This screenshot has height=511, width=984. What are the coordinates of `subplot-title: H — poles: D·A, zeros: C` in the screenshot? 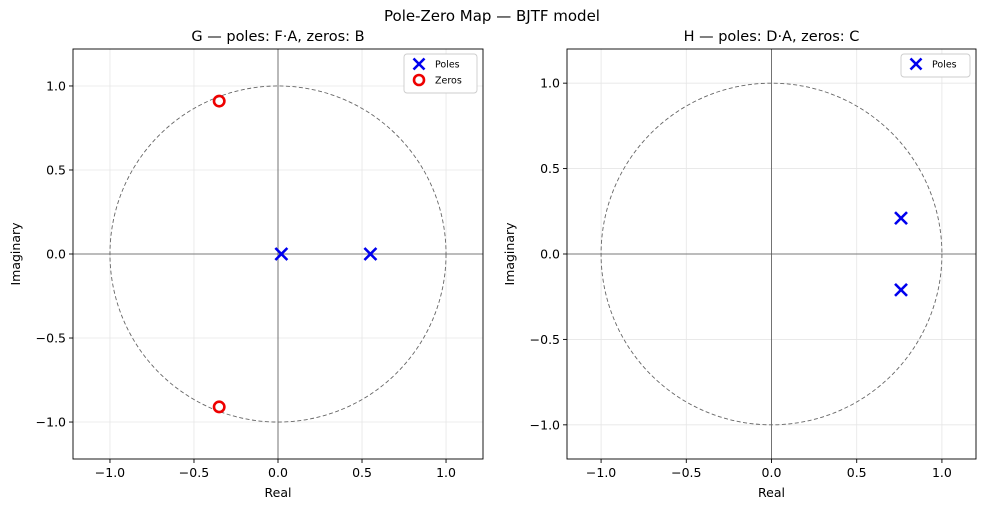 It's located at (772, 37).